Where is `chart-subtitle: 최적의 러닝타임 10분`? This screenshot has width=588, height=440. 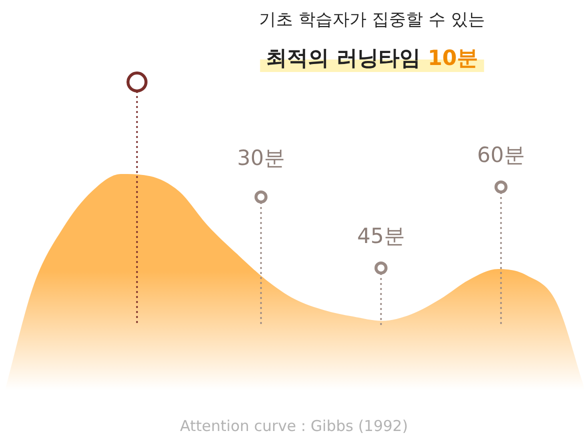
chart-subtitle: 최적의 러닝타임 10분 is located at coordinates (372, 58).